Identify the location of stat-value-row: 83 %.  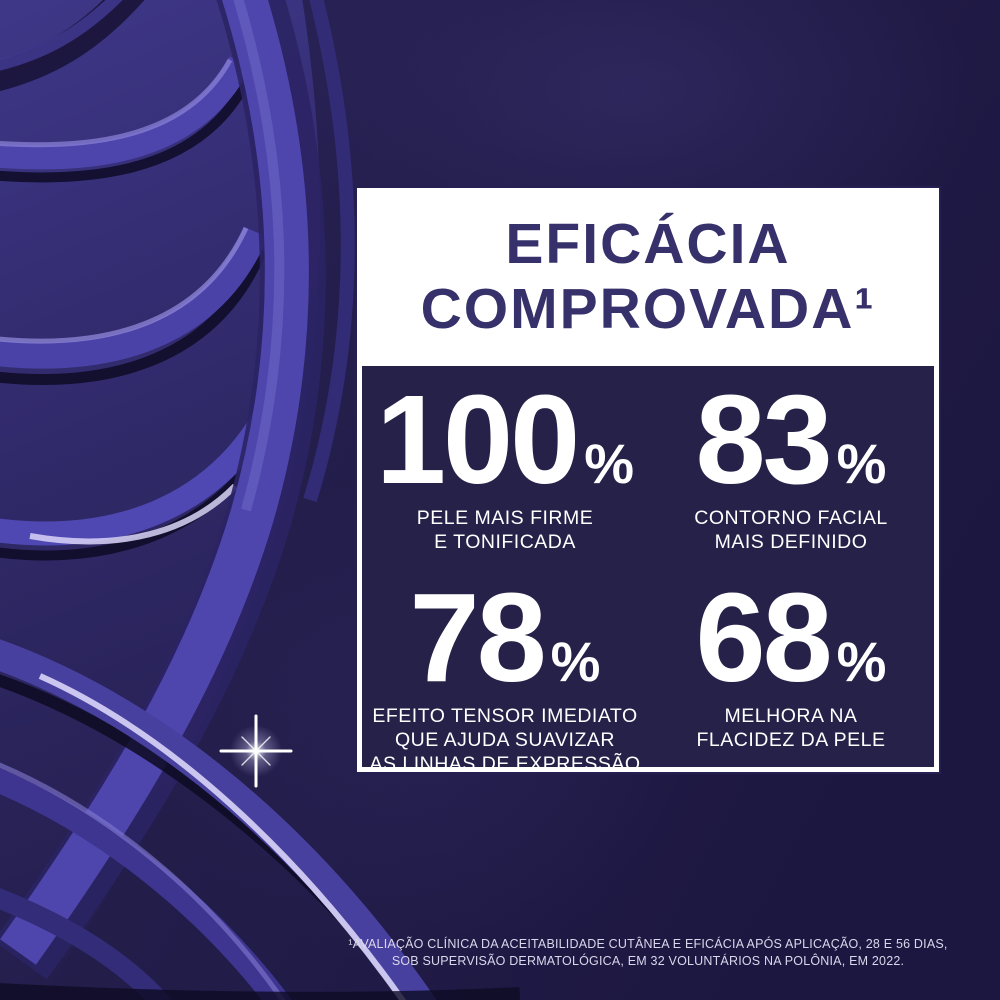
(791, 439).